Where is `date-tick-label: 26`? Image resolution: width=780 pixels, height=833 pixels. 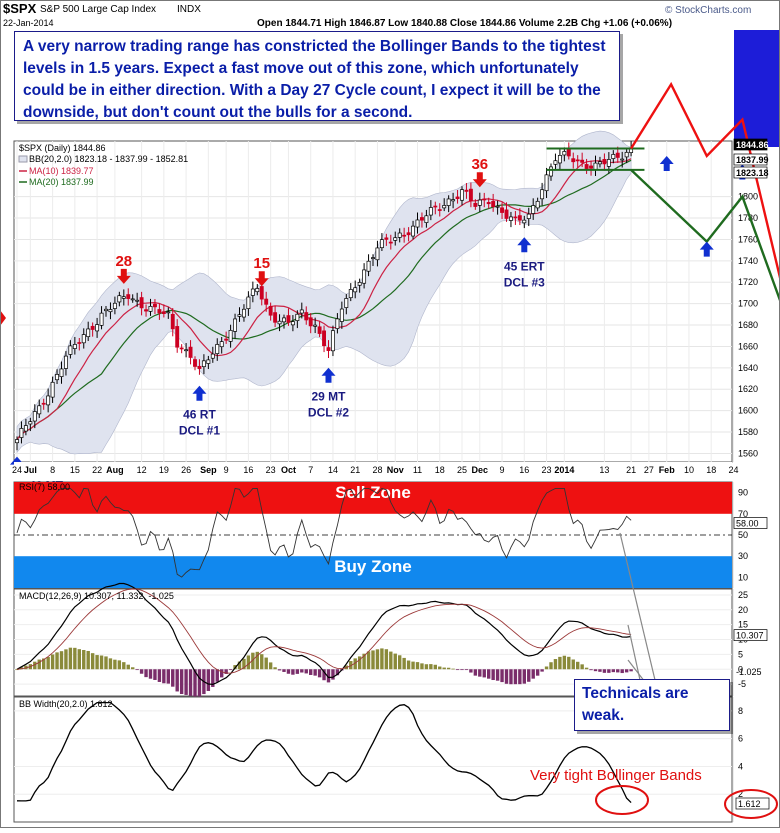 date-tick-label: 26 is located at coordinates (186, 470).